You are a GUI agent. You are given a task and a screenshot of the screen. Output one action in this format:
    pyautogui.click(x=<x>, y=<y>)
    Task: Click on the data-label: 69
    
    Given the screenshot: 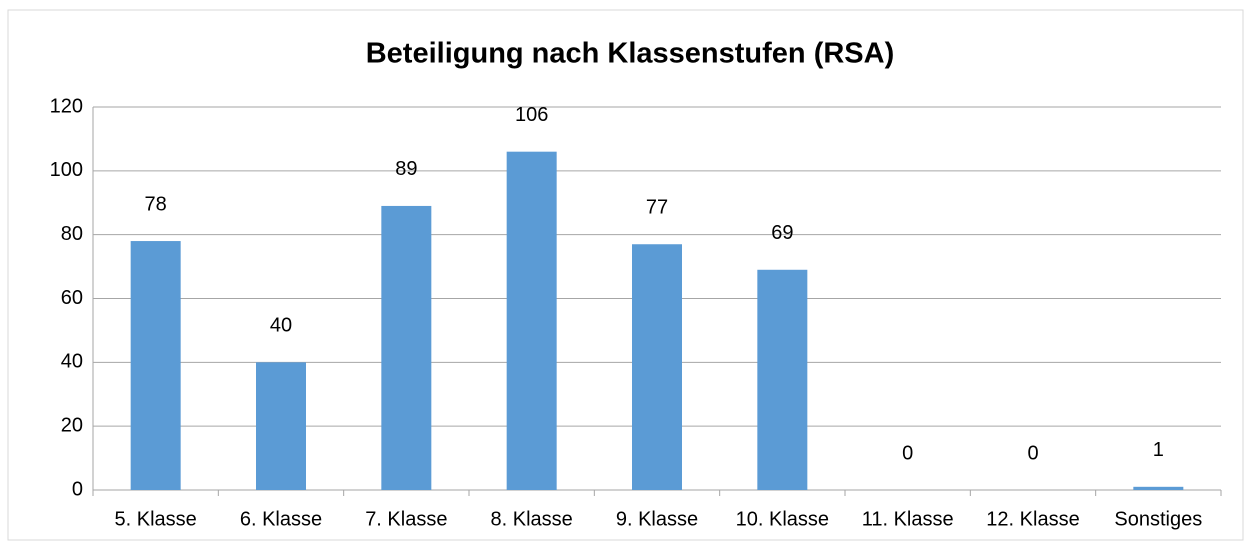 What is the action you would take?
    pyautogui.click(x=782, y=233)
    